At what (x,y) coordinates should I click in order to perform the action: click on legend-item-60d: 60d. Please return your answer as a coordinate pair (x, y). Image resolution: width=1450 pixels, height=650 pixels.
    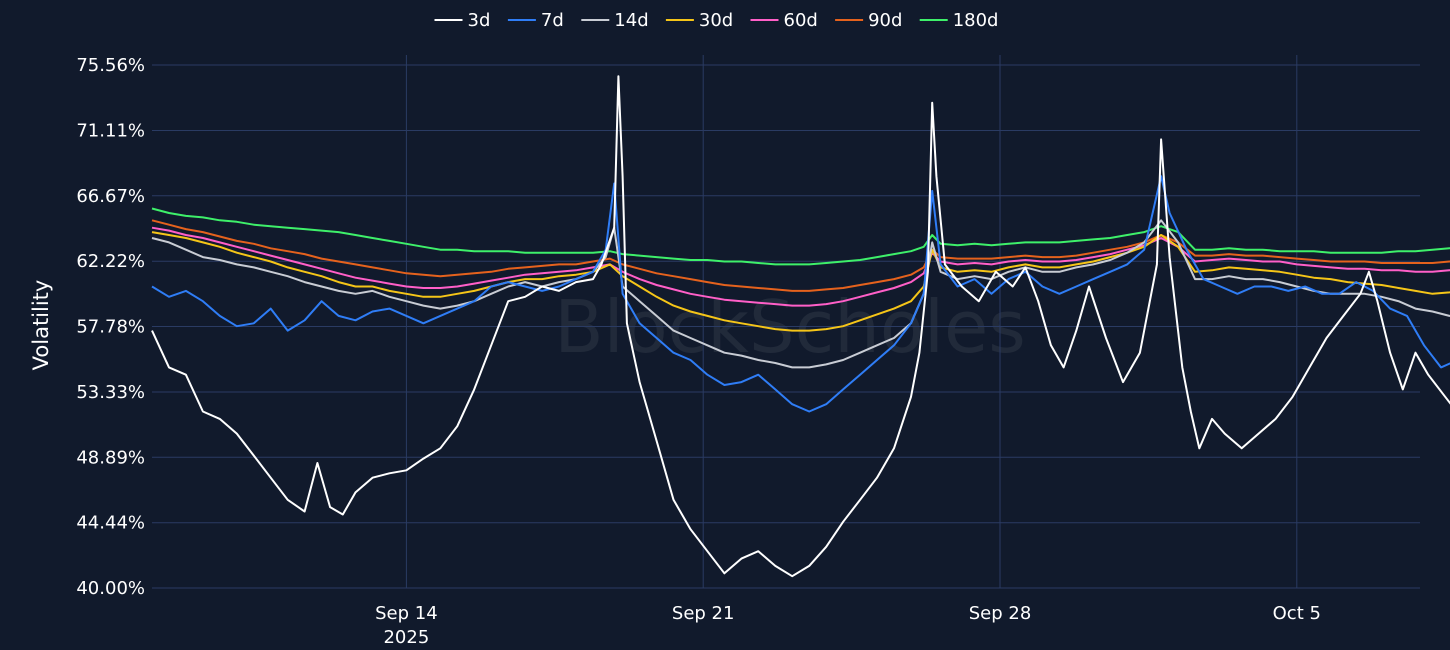
    Looking at the image, I should click on (784, 20).